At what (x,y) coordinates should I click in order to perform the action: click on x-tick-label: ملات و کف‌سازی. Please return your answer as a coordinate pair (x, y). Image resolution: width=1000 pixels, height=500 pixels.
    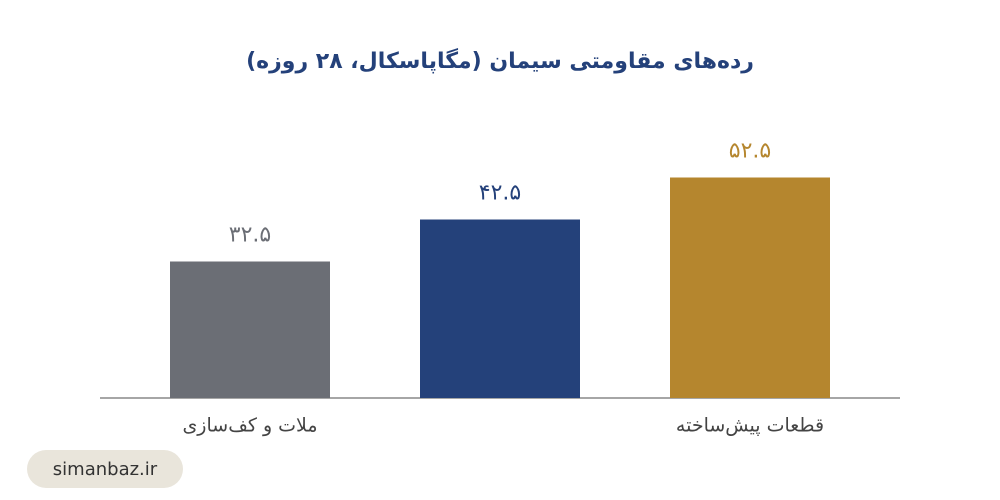
    Looking at the image, I should click on (249, 426).